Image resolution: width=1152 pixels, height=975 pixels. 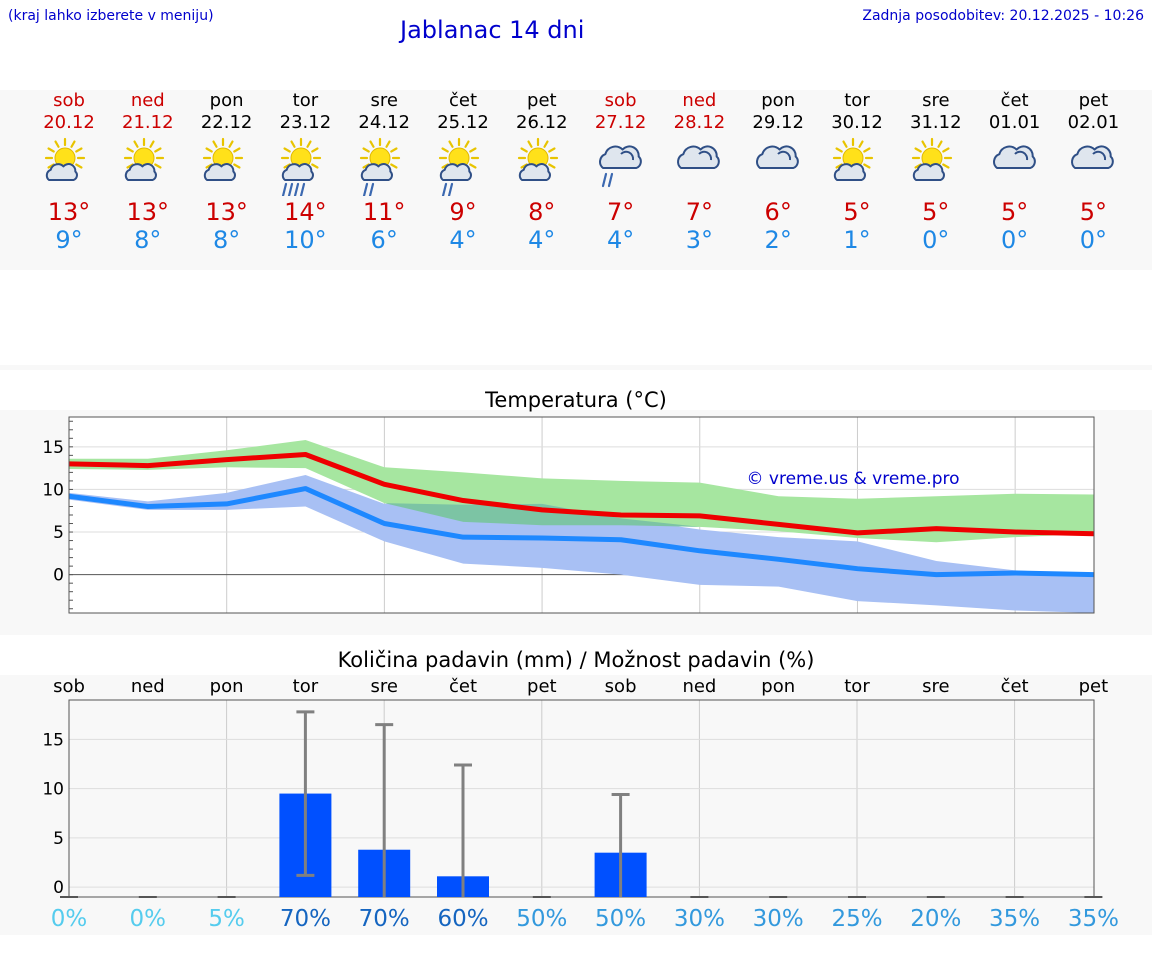 What do you see at coordinates (305, 240) in the screenshot?
I see `temp-min: 10°` at bounding box center [305, 240].